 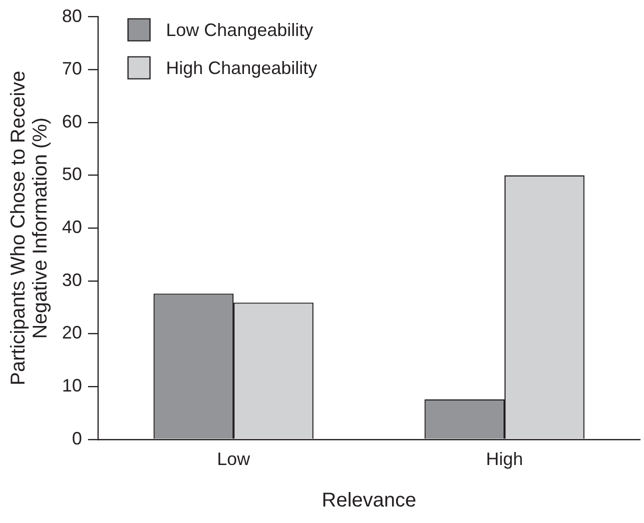 What do you see at coordinates (72, 280) in the screenshot?
I see `y-tick-label: 30` at bounding box center [72, 280].